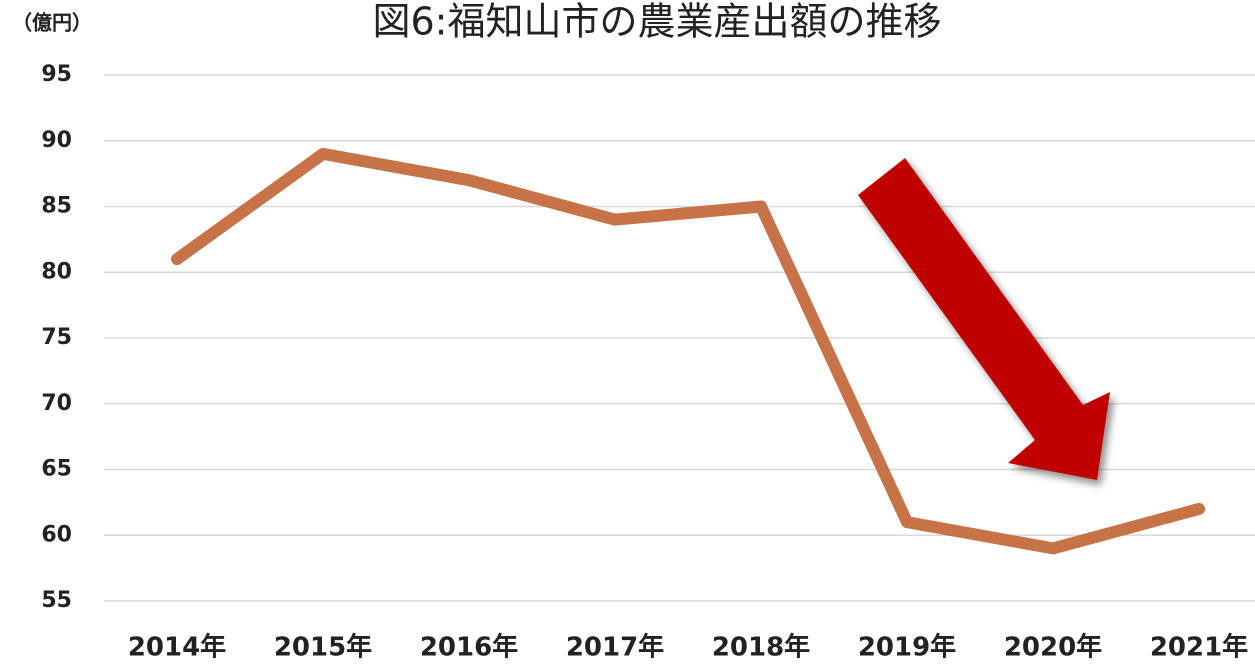  What do you see at coordinates (177, 647) in the screenshot?
I see `x-tick-label: 2014年` at bounding box center [177, 647].